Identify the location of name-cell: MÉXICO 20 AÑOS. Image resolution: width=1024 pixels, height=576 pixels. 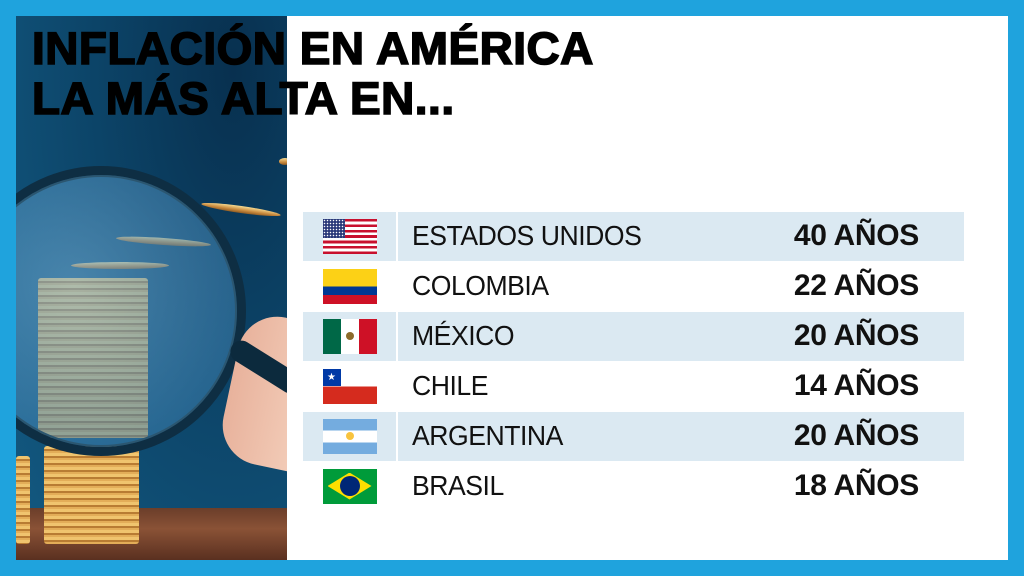
(681, 336).